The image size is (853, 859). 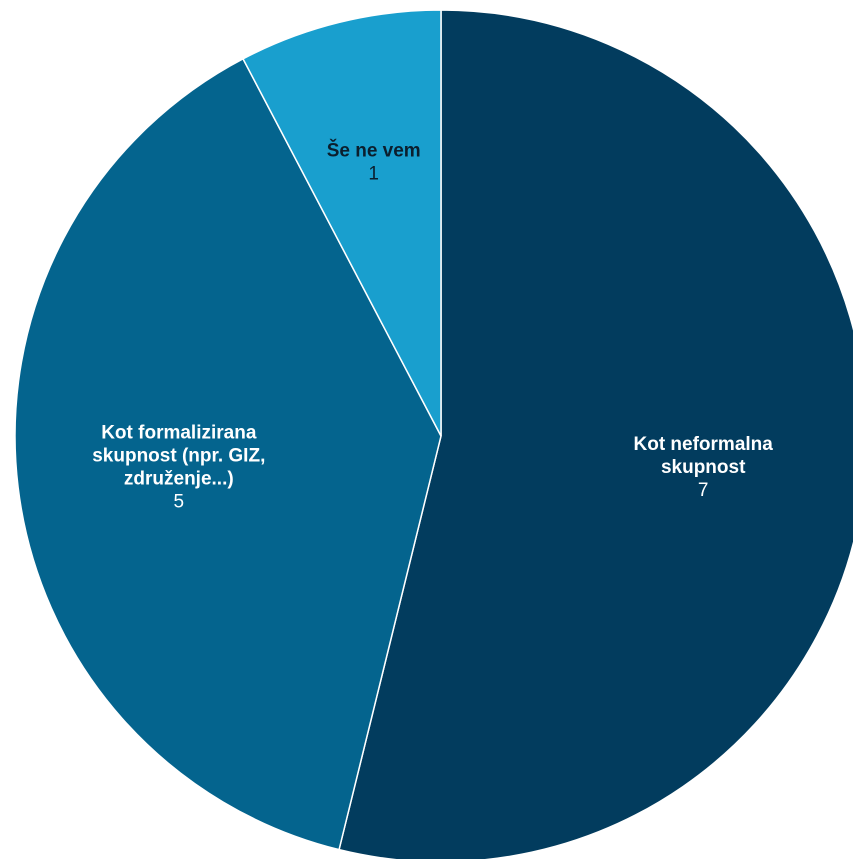 What do you see at coordinates (703, 467) in the screenshot?
I see `slice-label-0-line-1: skupnost` at bounding box center [703, 467].